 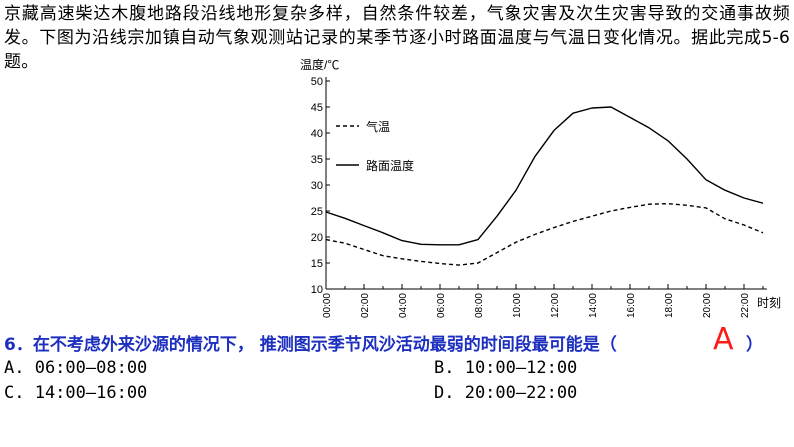 I want to click on option-b: B. 10:00—12:00, so click(x=506, y=368).